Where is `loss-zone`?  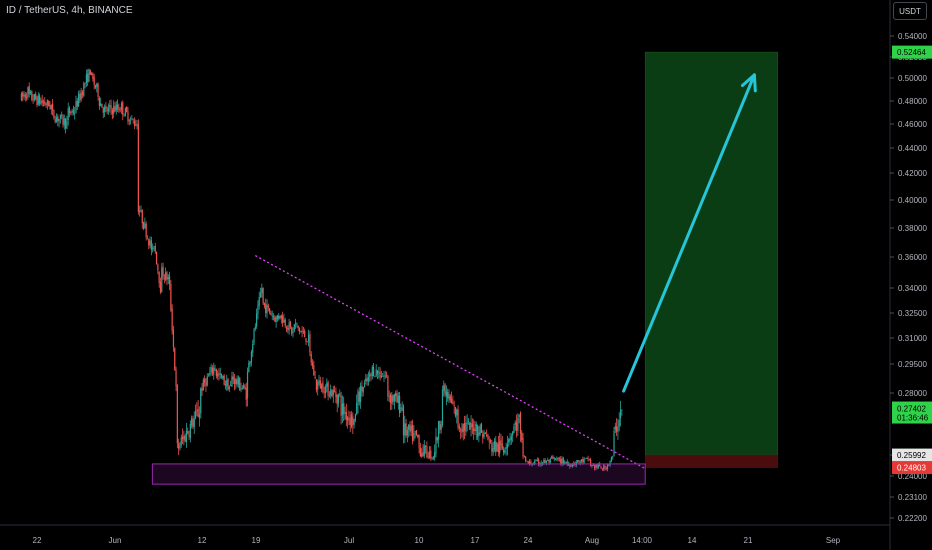
loss-zone is located at coordinates (711, 461).